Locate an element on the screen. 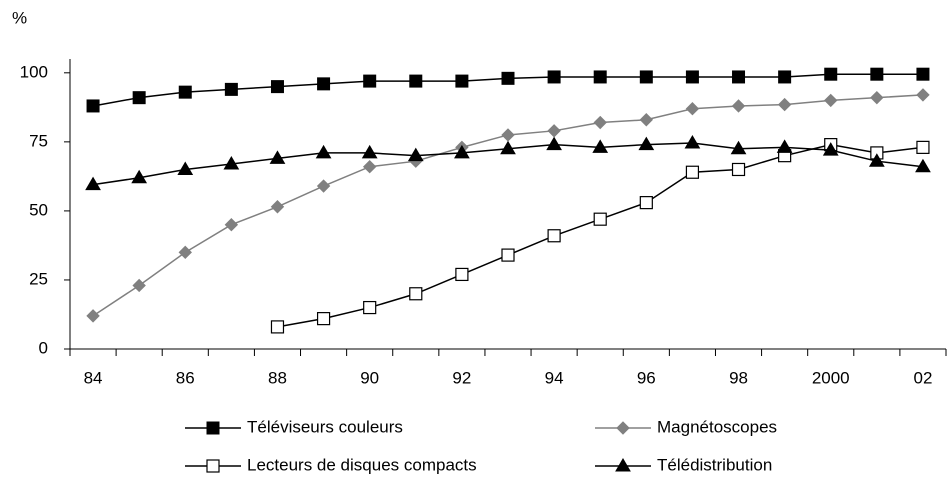  x-tick-label: 94 is located at coordinates (554, 377).